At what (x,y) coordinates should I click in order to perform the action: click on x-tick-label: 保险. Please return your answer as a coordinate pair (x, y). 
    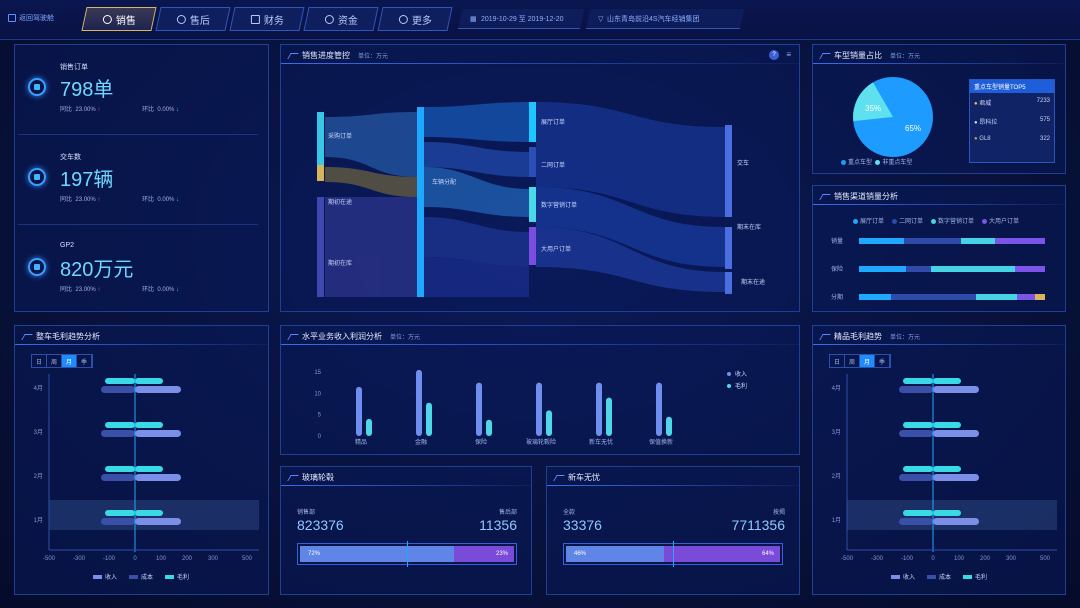
    Looking at the image, I should click on (481, 442).